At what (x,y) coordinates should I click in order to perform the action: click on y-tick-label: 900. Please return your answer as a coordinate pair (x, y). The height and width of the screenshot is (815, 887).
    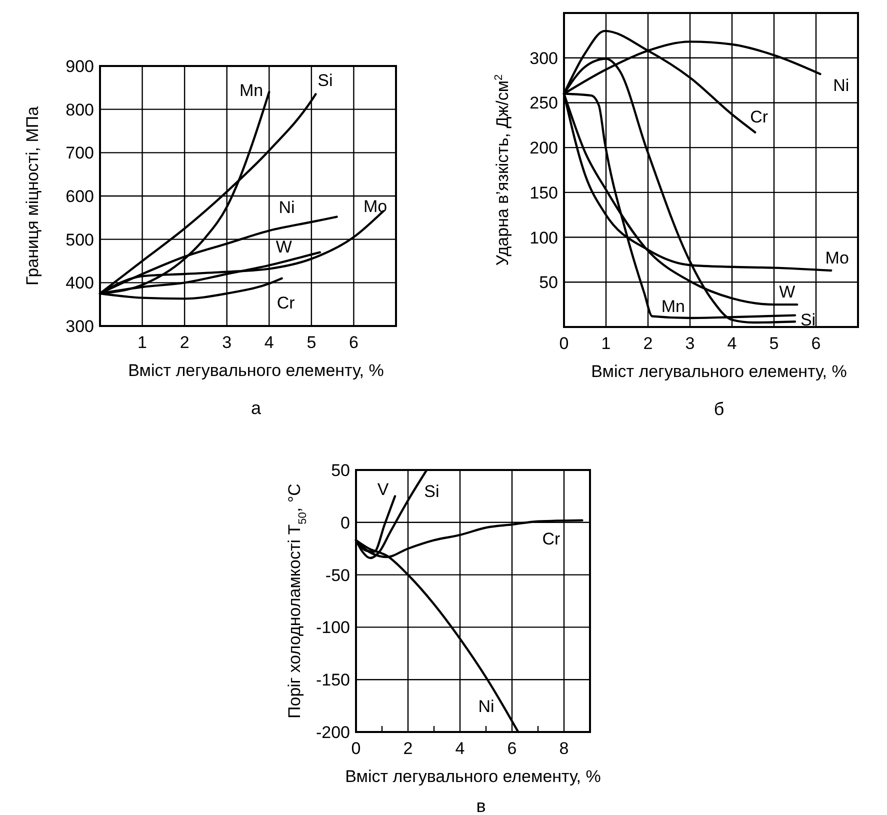
    Looking at the image, I should click on (80, 66).